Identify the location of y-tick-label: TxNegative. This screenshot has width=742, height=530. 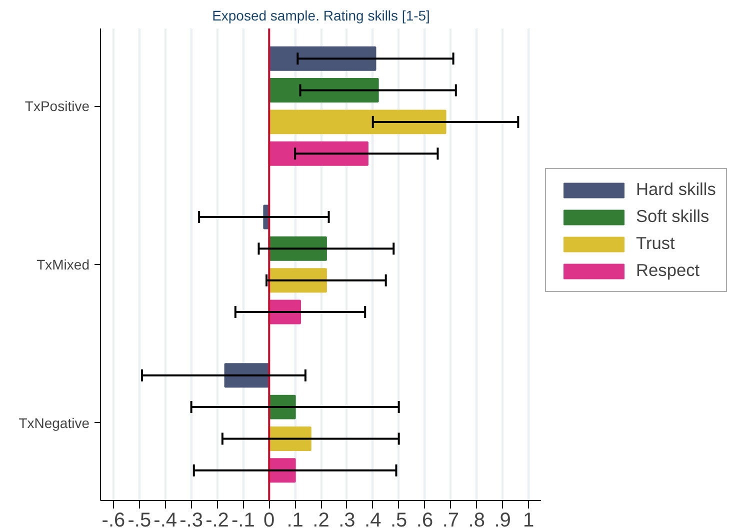
(54, 422).